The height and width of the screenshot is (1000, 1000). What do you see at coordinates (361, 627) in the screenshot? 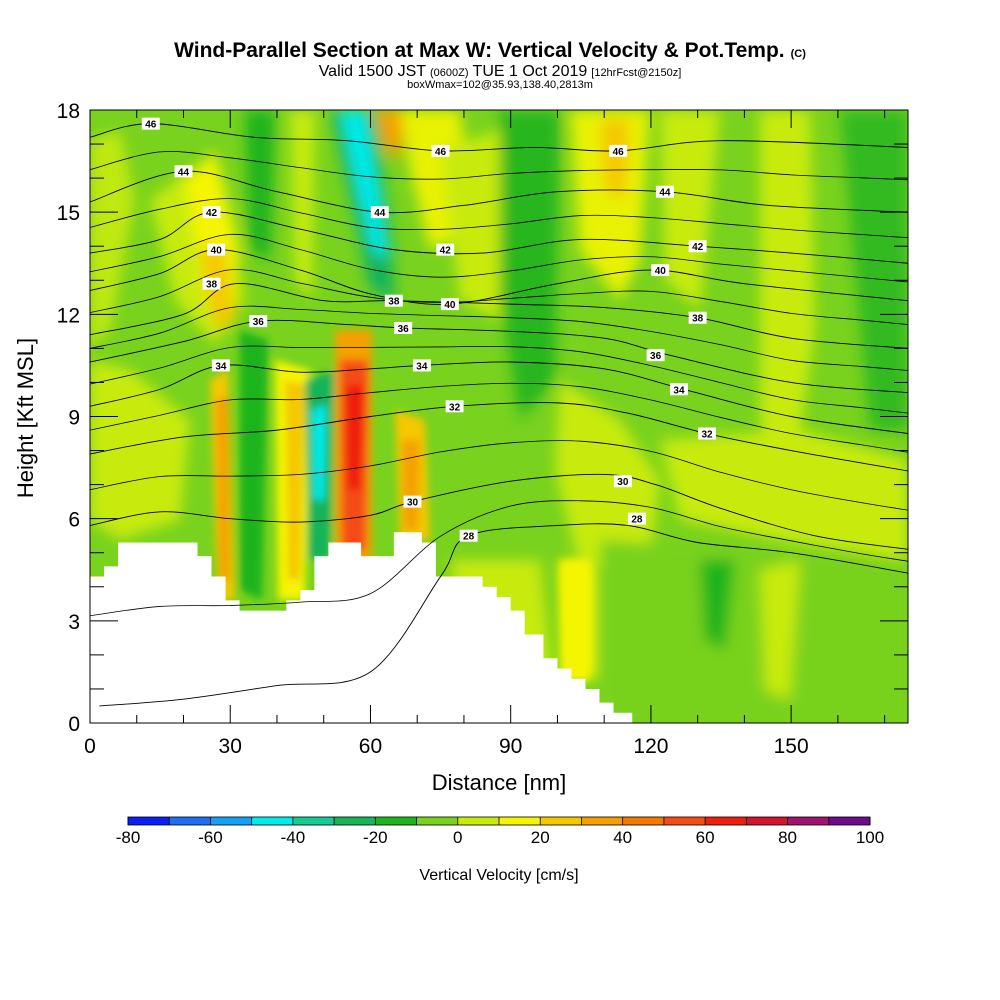
I see `terrain` at bounding box center [361, 627].